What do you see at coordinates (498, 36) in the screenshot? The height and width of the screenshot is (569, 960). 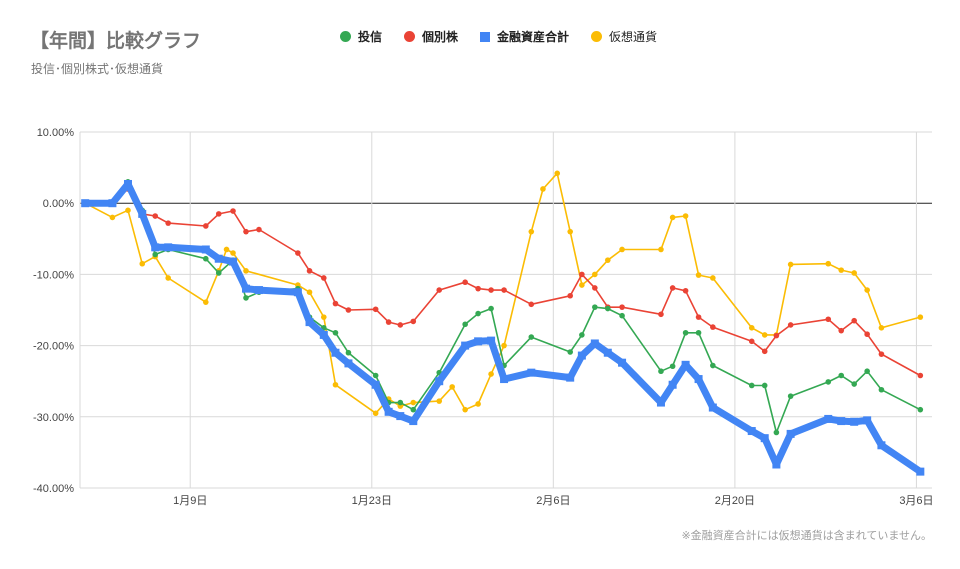 I see `legend: 投信 個別株 金融資産合計 仮想通貨` at bounding box center [498, 36].